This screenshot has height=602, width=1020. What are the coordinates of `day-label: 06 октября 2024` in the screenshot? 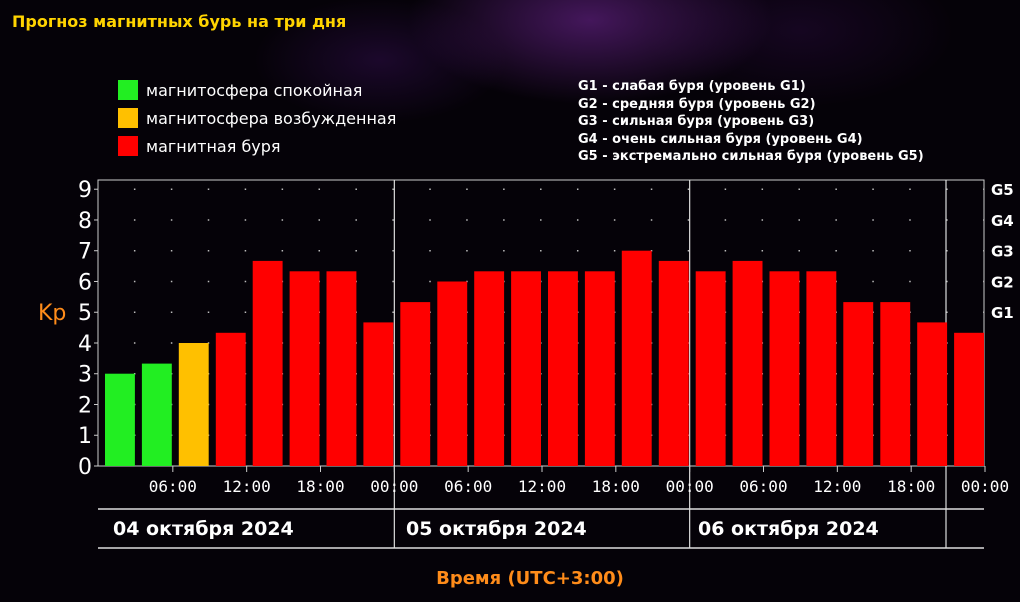 It's located at (788, 529).